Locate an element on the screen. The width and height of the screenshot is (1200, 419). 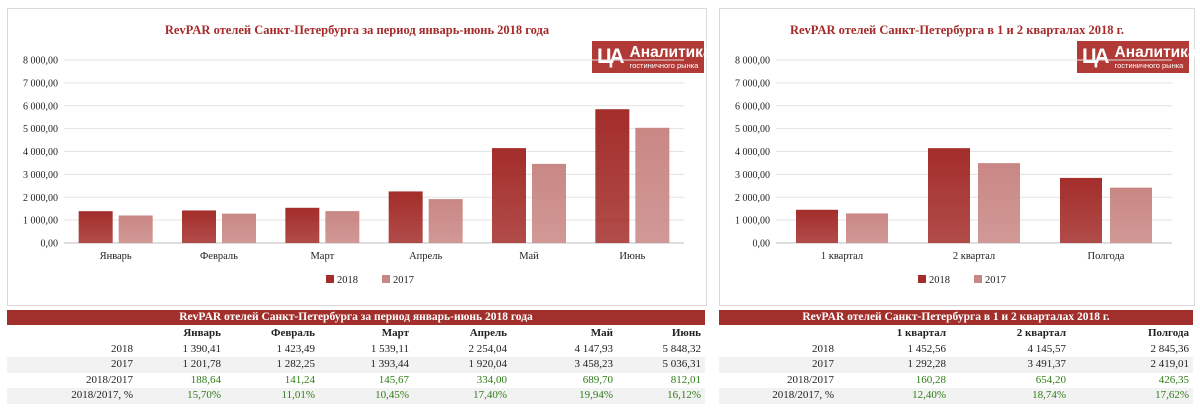
table-cell: 689,70 is located at coordinates (597, 379).